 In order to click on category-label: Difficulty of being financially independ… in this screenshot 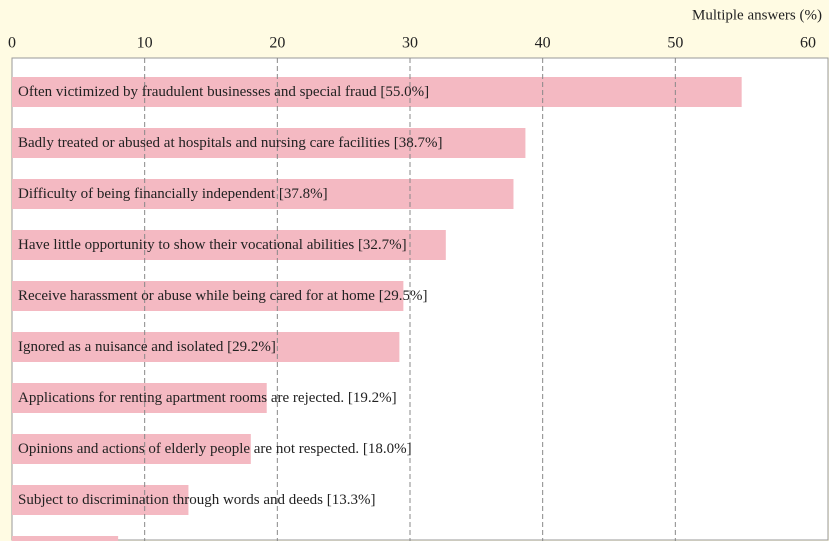, I will do `click(147, 194)`.